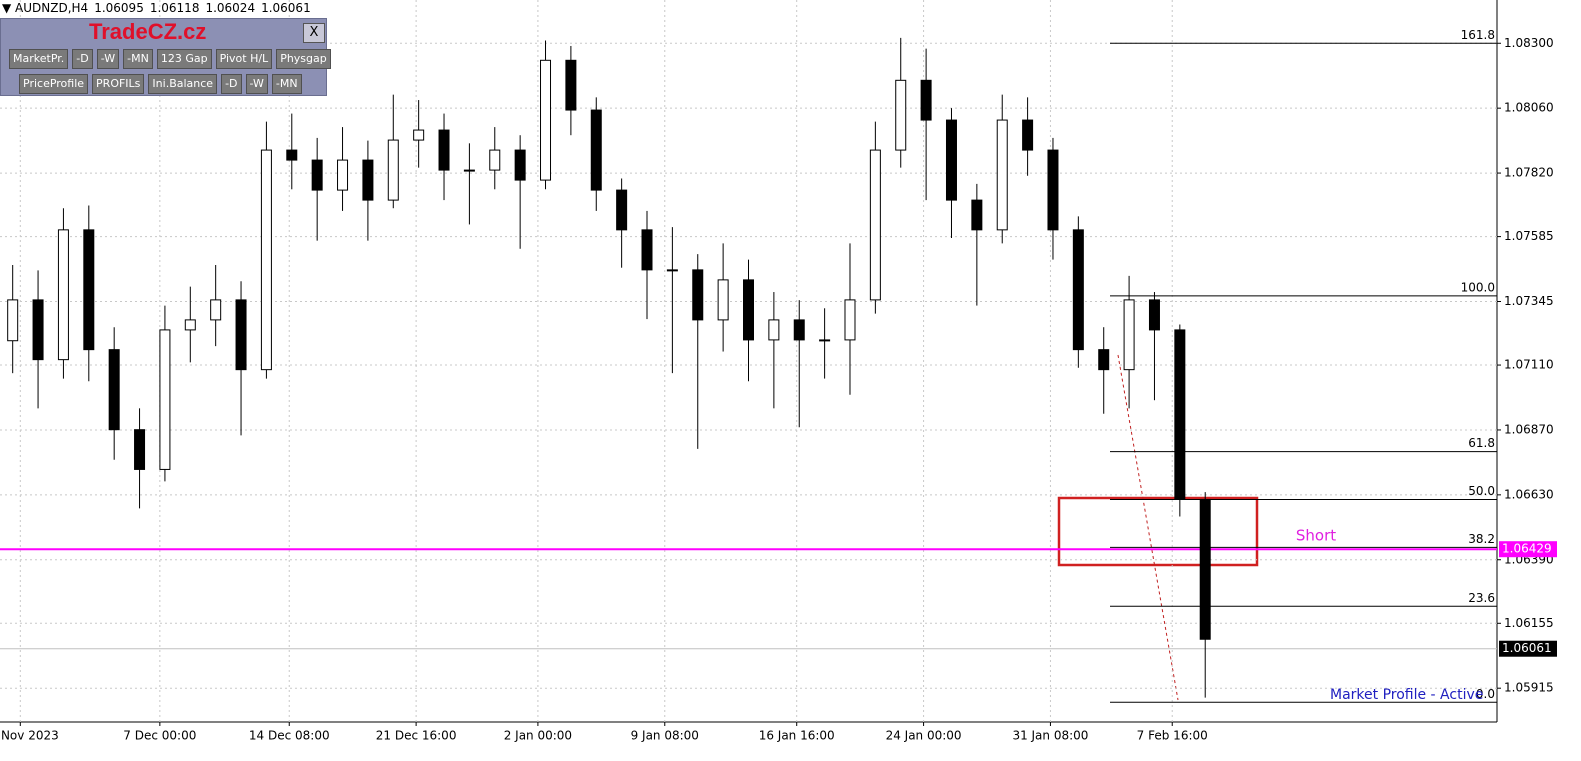 The height and width of the screenshot is (761, 1581). What do you see at coordinates (289, 736) in the screenshot?
I see `x-tick-label: 14 Dec 08:00` at bounding box center [289, 736].